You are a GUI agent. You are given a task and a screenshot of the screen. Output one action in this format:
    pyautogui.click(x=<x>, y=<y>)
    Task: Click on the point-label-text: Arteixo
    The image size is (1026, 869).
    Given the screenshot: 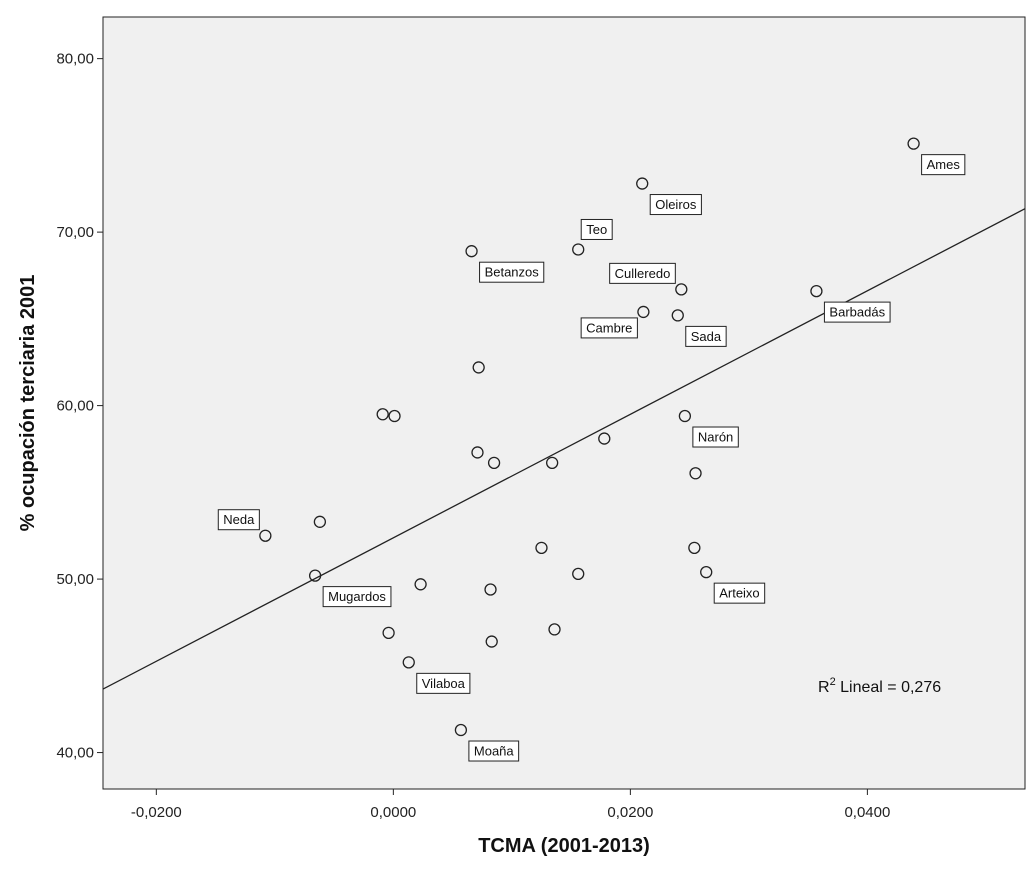 What is the action you would take?
    pyautogui.click(x=739, y=593)
    